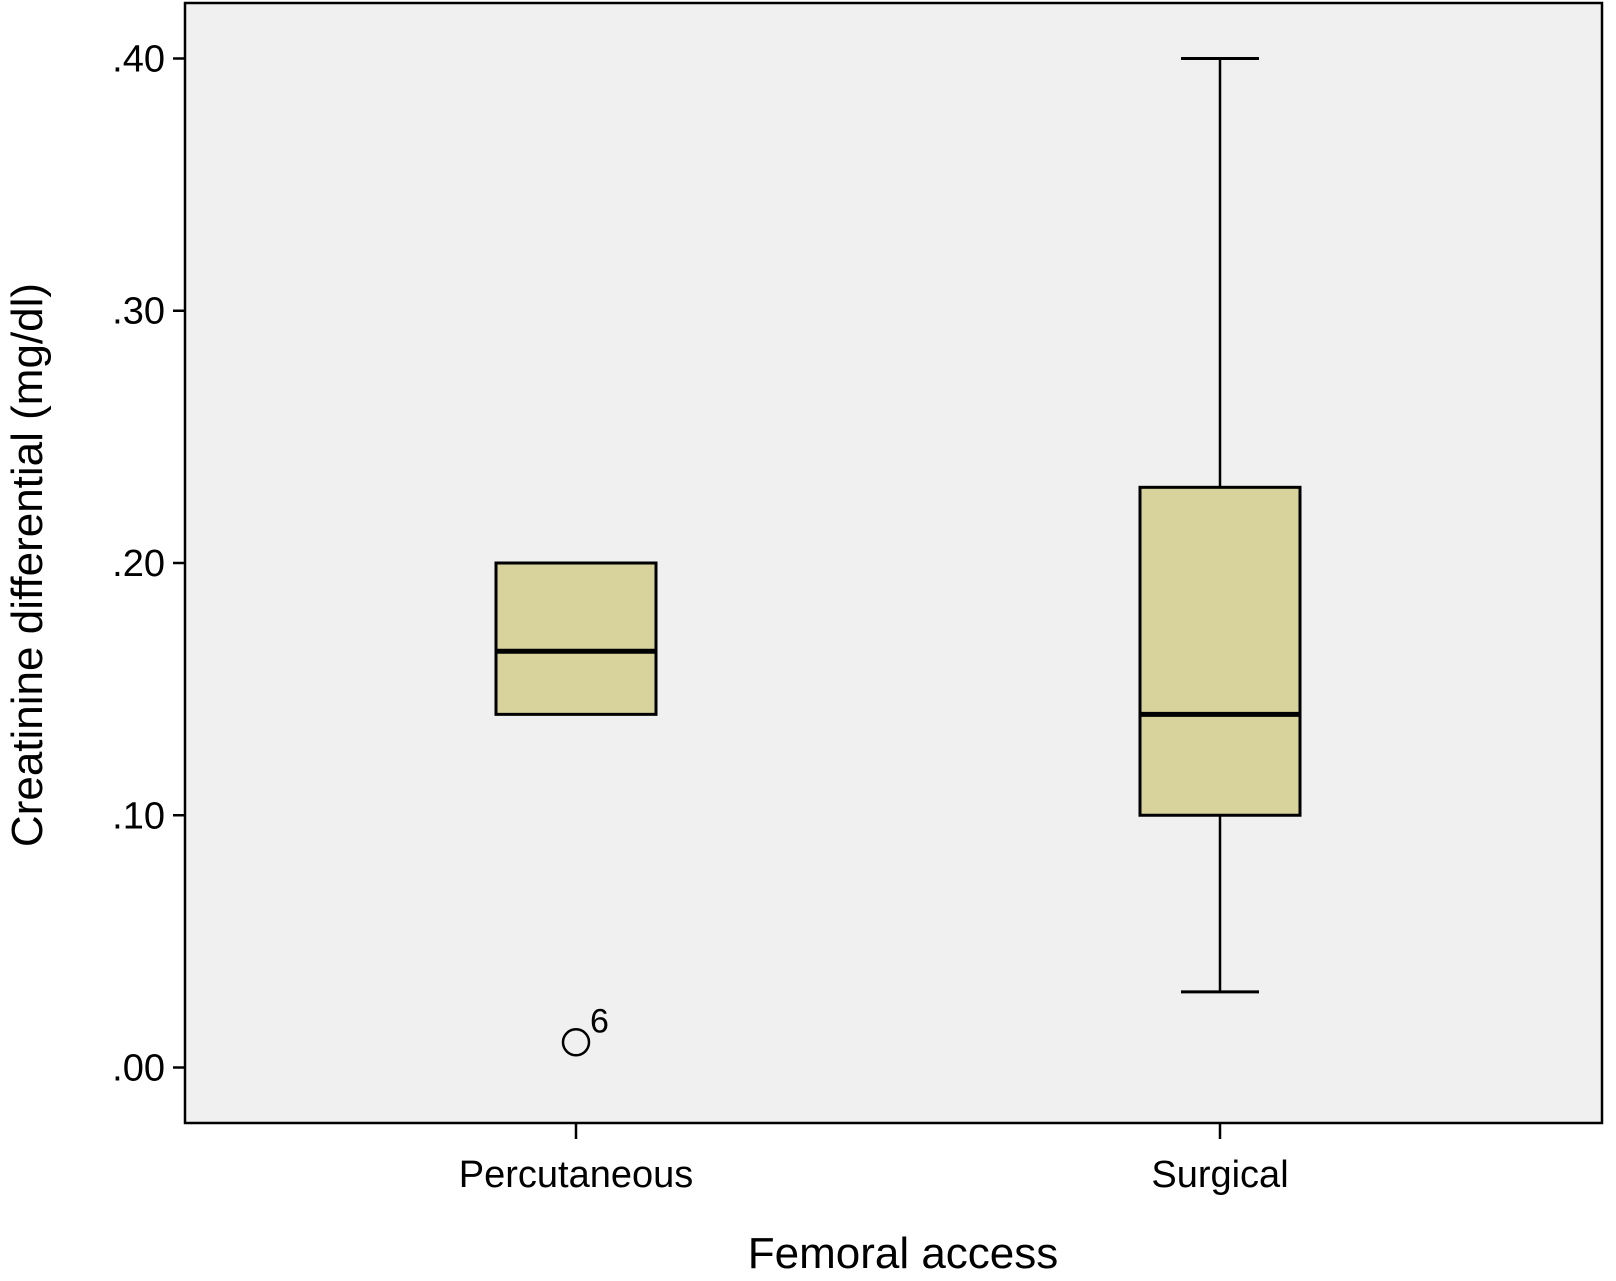  I want to click on y-tick-label: .30, so click(138, 312).